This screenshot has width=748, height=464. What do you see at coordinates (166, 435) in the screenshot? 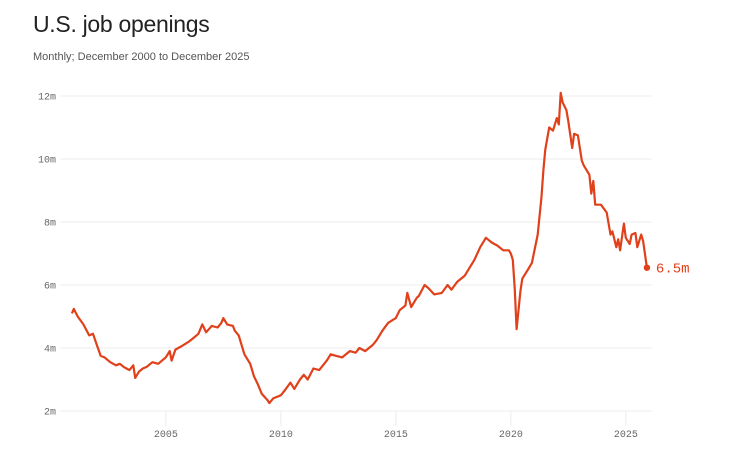
I see `x-tick-label: 2005` at bounding box center [166, 435].